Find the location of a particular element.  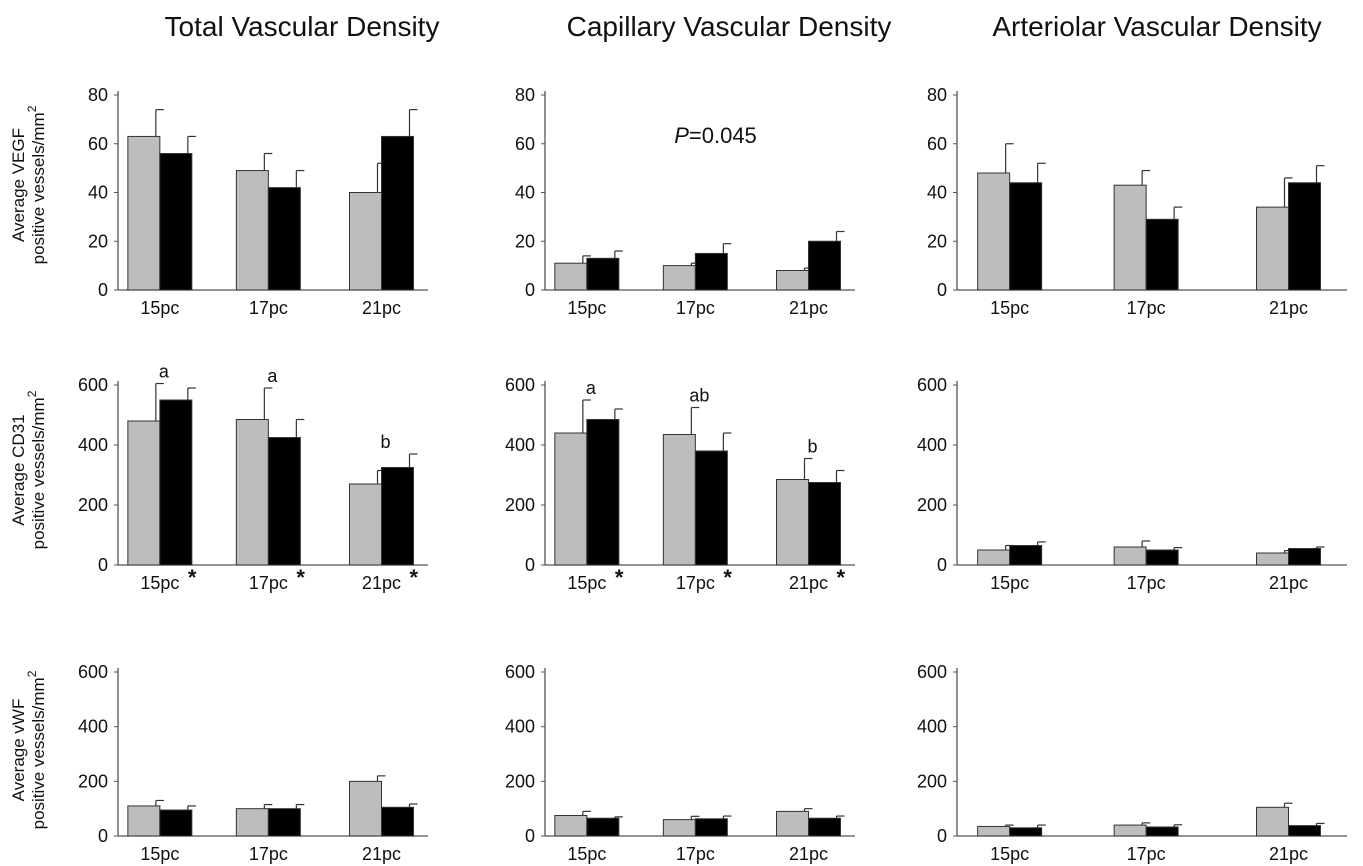

chart-panel-1-1: 0 200 400 600 15pc * a 17pc * ab 21pc * b is located at coordinates (680, 484).